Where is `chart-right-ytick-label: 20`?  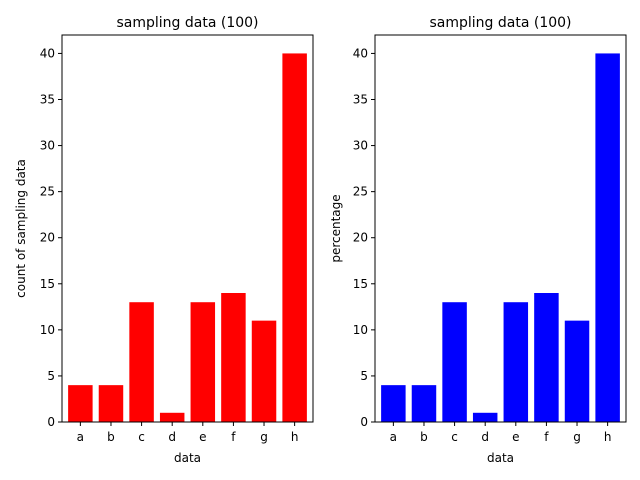
chart-right-ytick-label: 20 is located at coordinates (360, 238).